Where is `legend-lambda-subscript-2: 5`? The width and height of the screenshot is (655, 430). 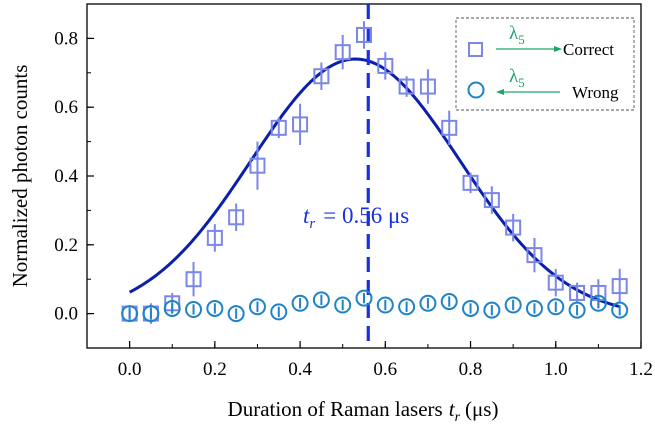 legend-lambda-subscript-2: 5 is located at coordinates (521, 82).